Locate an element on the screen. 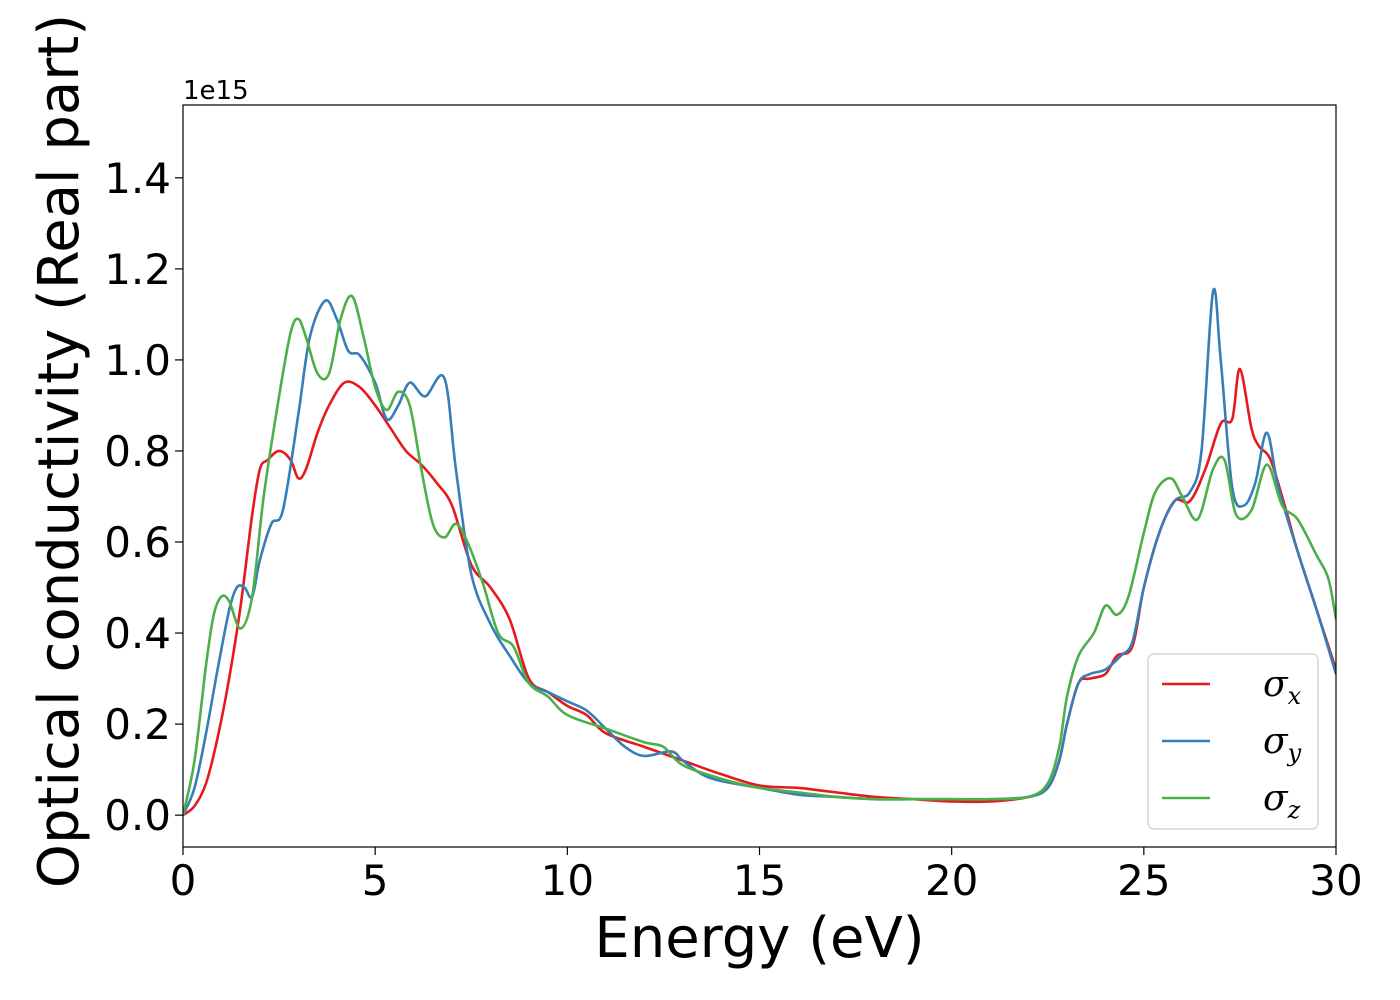 The image size is (1400, 1000). x-tick-label: 10 is located at coordinates (567, 880).